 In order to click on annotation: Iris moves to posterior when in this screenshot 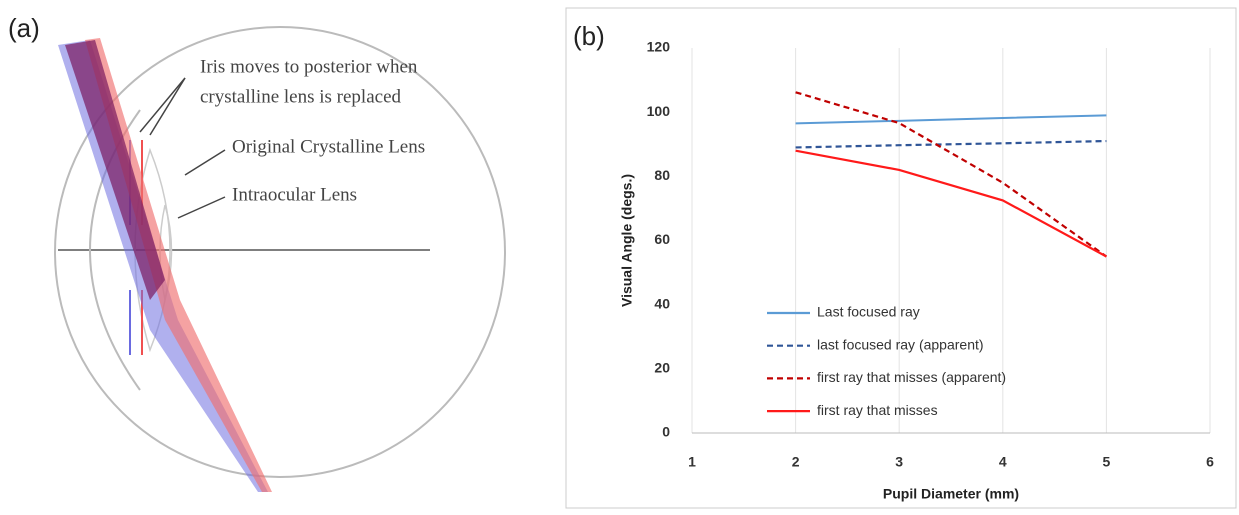, I will do `click(309, 66)`.